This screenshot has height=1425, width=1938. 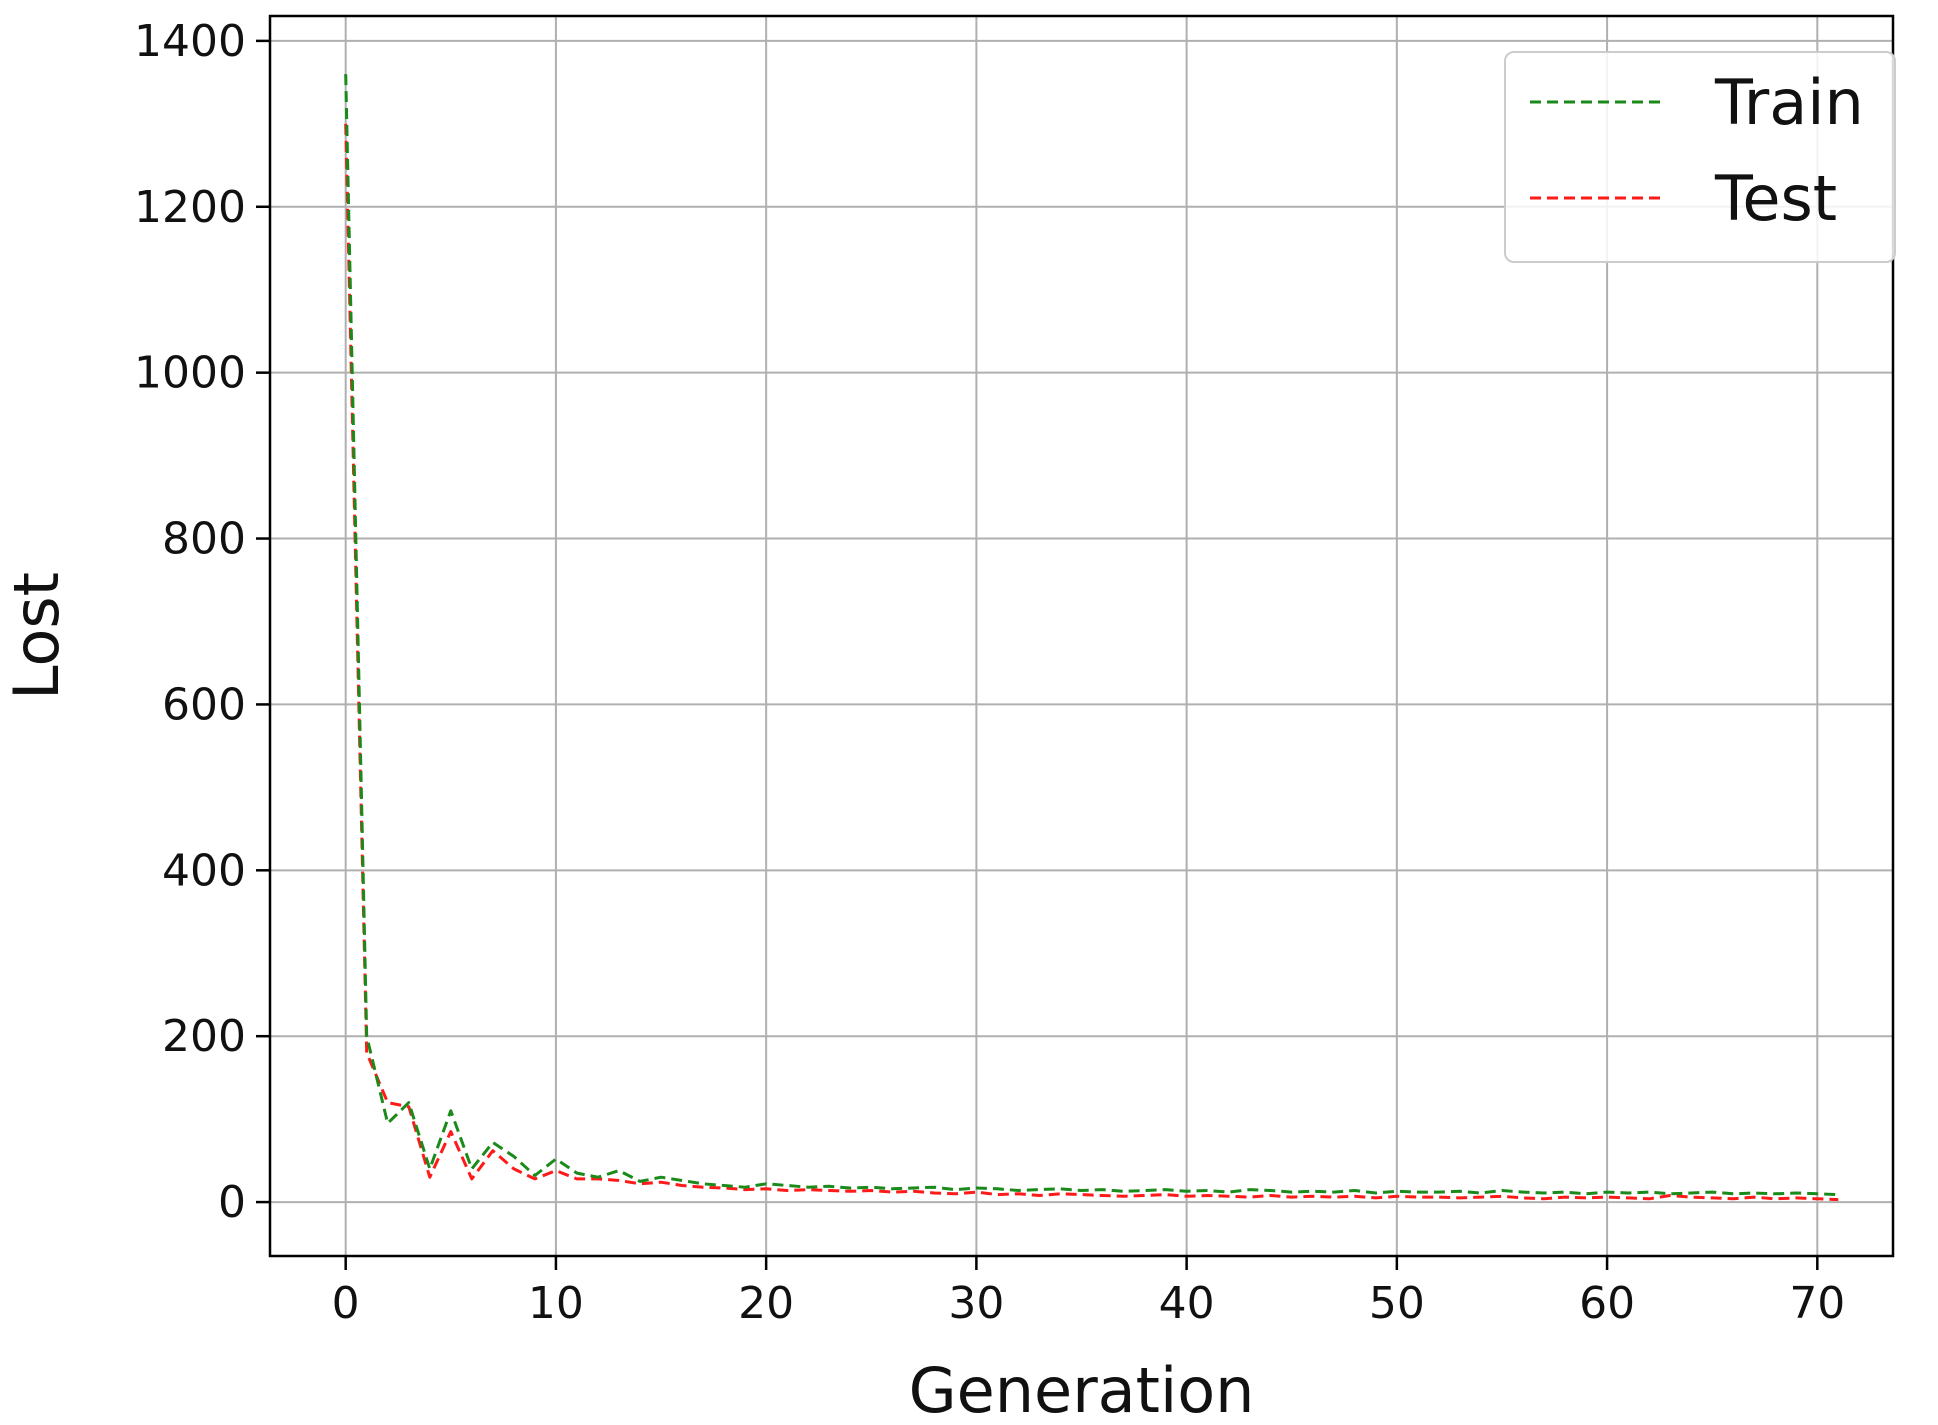 What do you see at coordinates (190, 41) in the screenshot?
I see `y-tick-label: 1400` at bounding box center [190, 41].